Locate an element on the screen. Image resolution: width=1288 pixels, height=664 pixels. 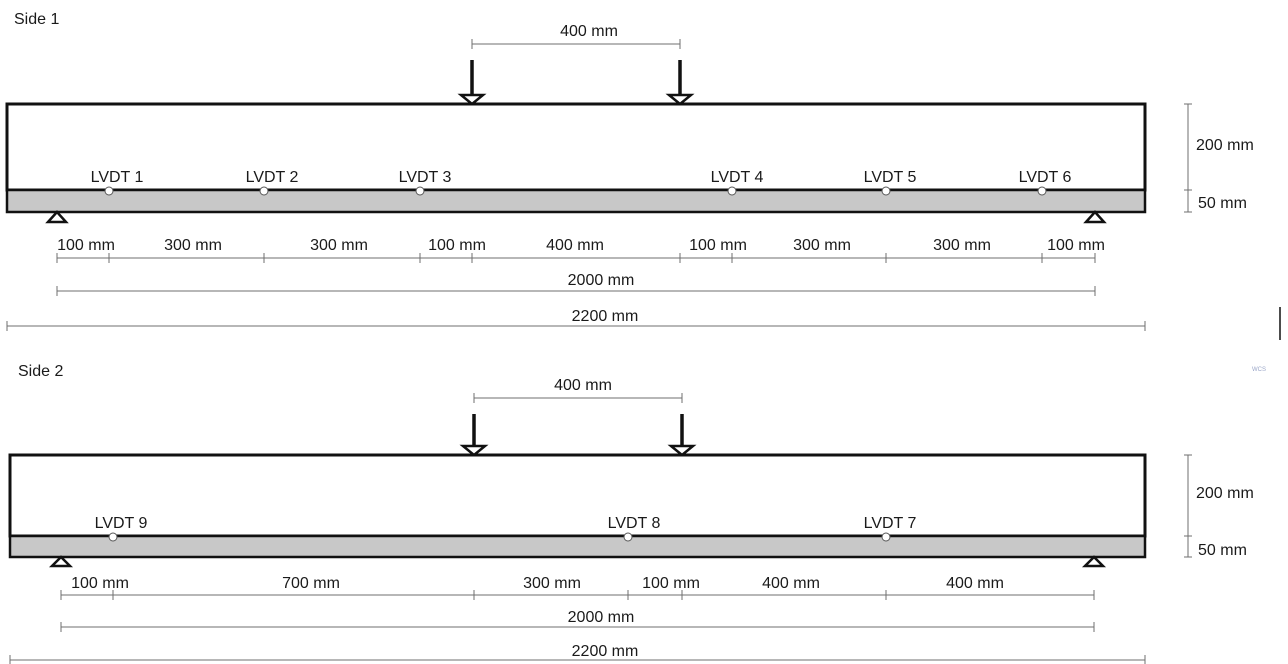
side-1-left-support is located at coordinates (57, 217).